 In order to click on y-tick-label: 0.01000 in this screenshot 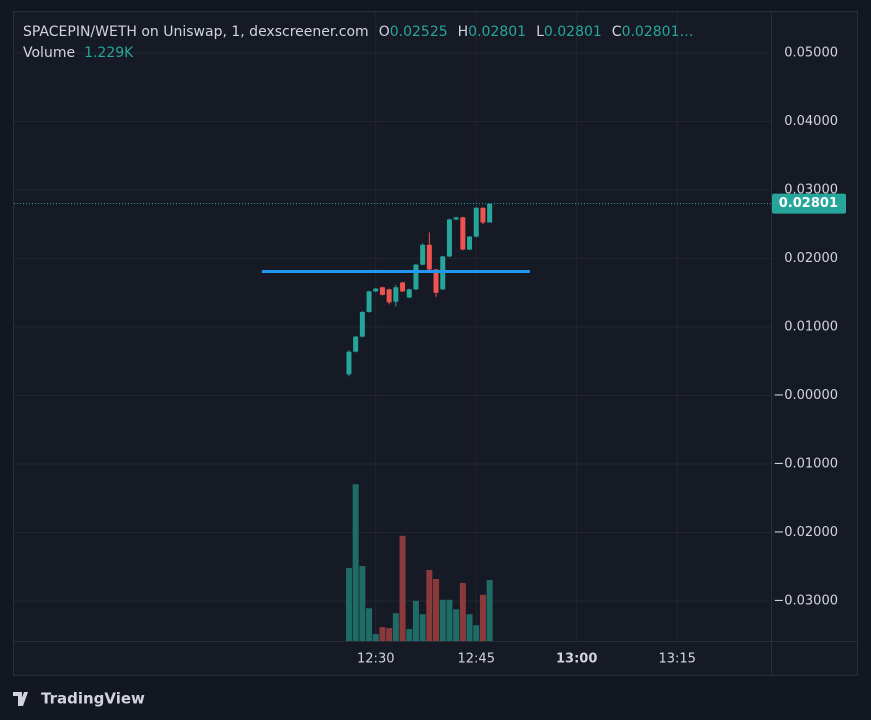, I will do `click(811, 327)`.